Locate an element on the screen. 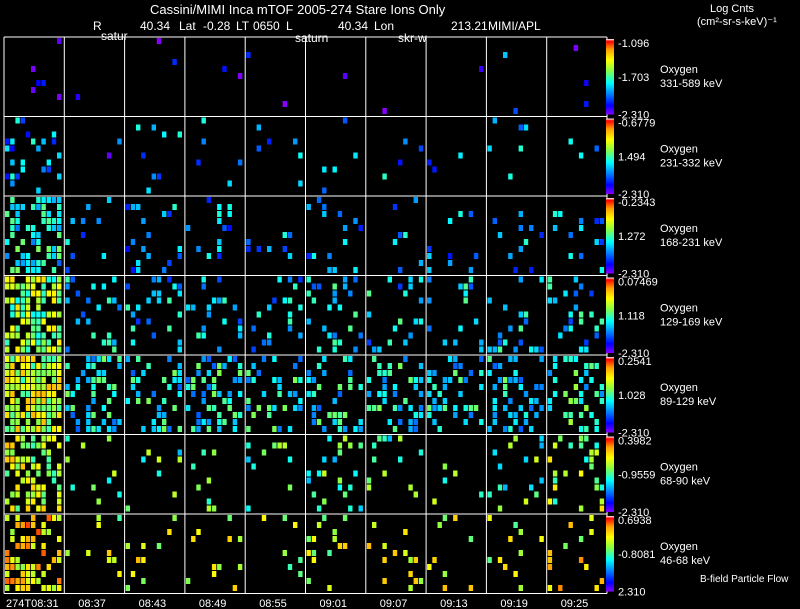 Image resolution: width=800 pixels, height=609 pixels. colorbar-max-label: -0.6779 is located at coordinates (636, 124).